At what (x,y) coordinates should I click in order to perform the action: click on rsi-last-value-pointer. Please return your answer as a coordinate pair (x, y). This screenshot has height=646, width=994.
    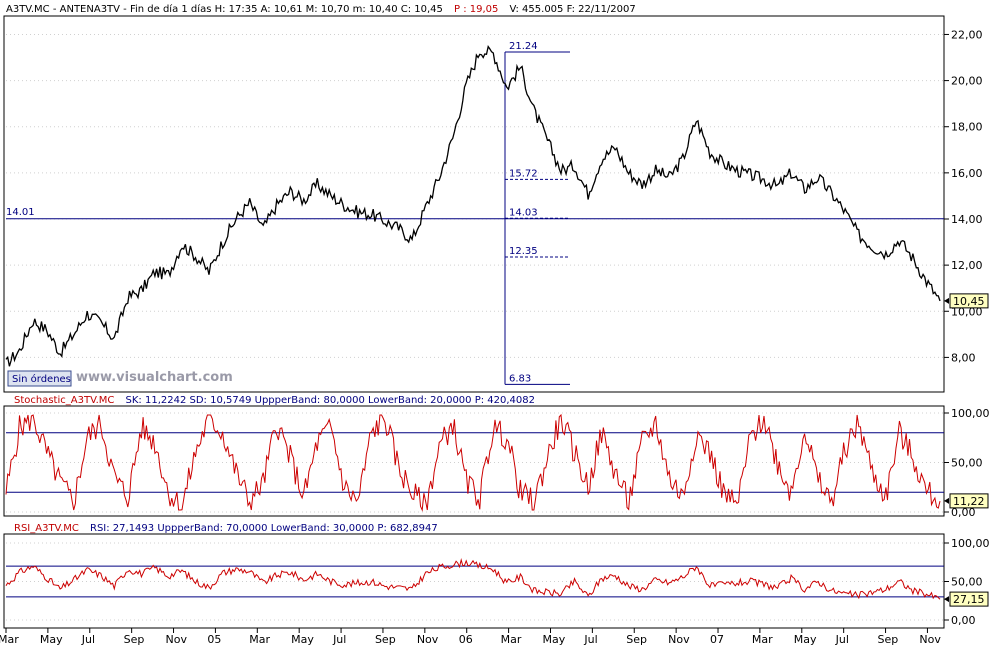
    Looking at the image, I should click on (946, 599).